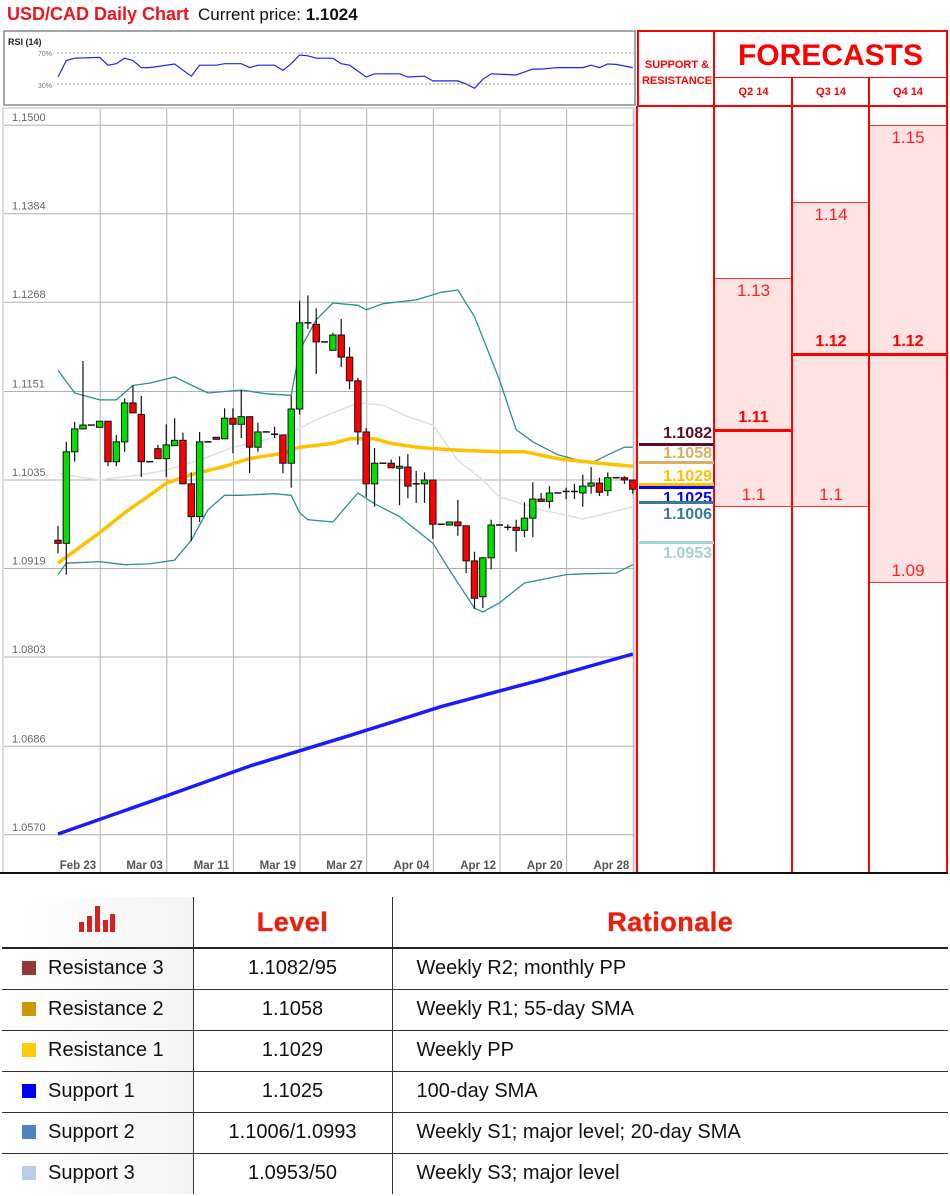 This screenshot has height=1196, width=950. Describe the element at coordinates (106, 1050) in the screenshot. I see `level-name: Resistance 1` at that location.